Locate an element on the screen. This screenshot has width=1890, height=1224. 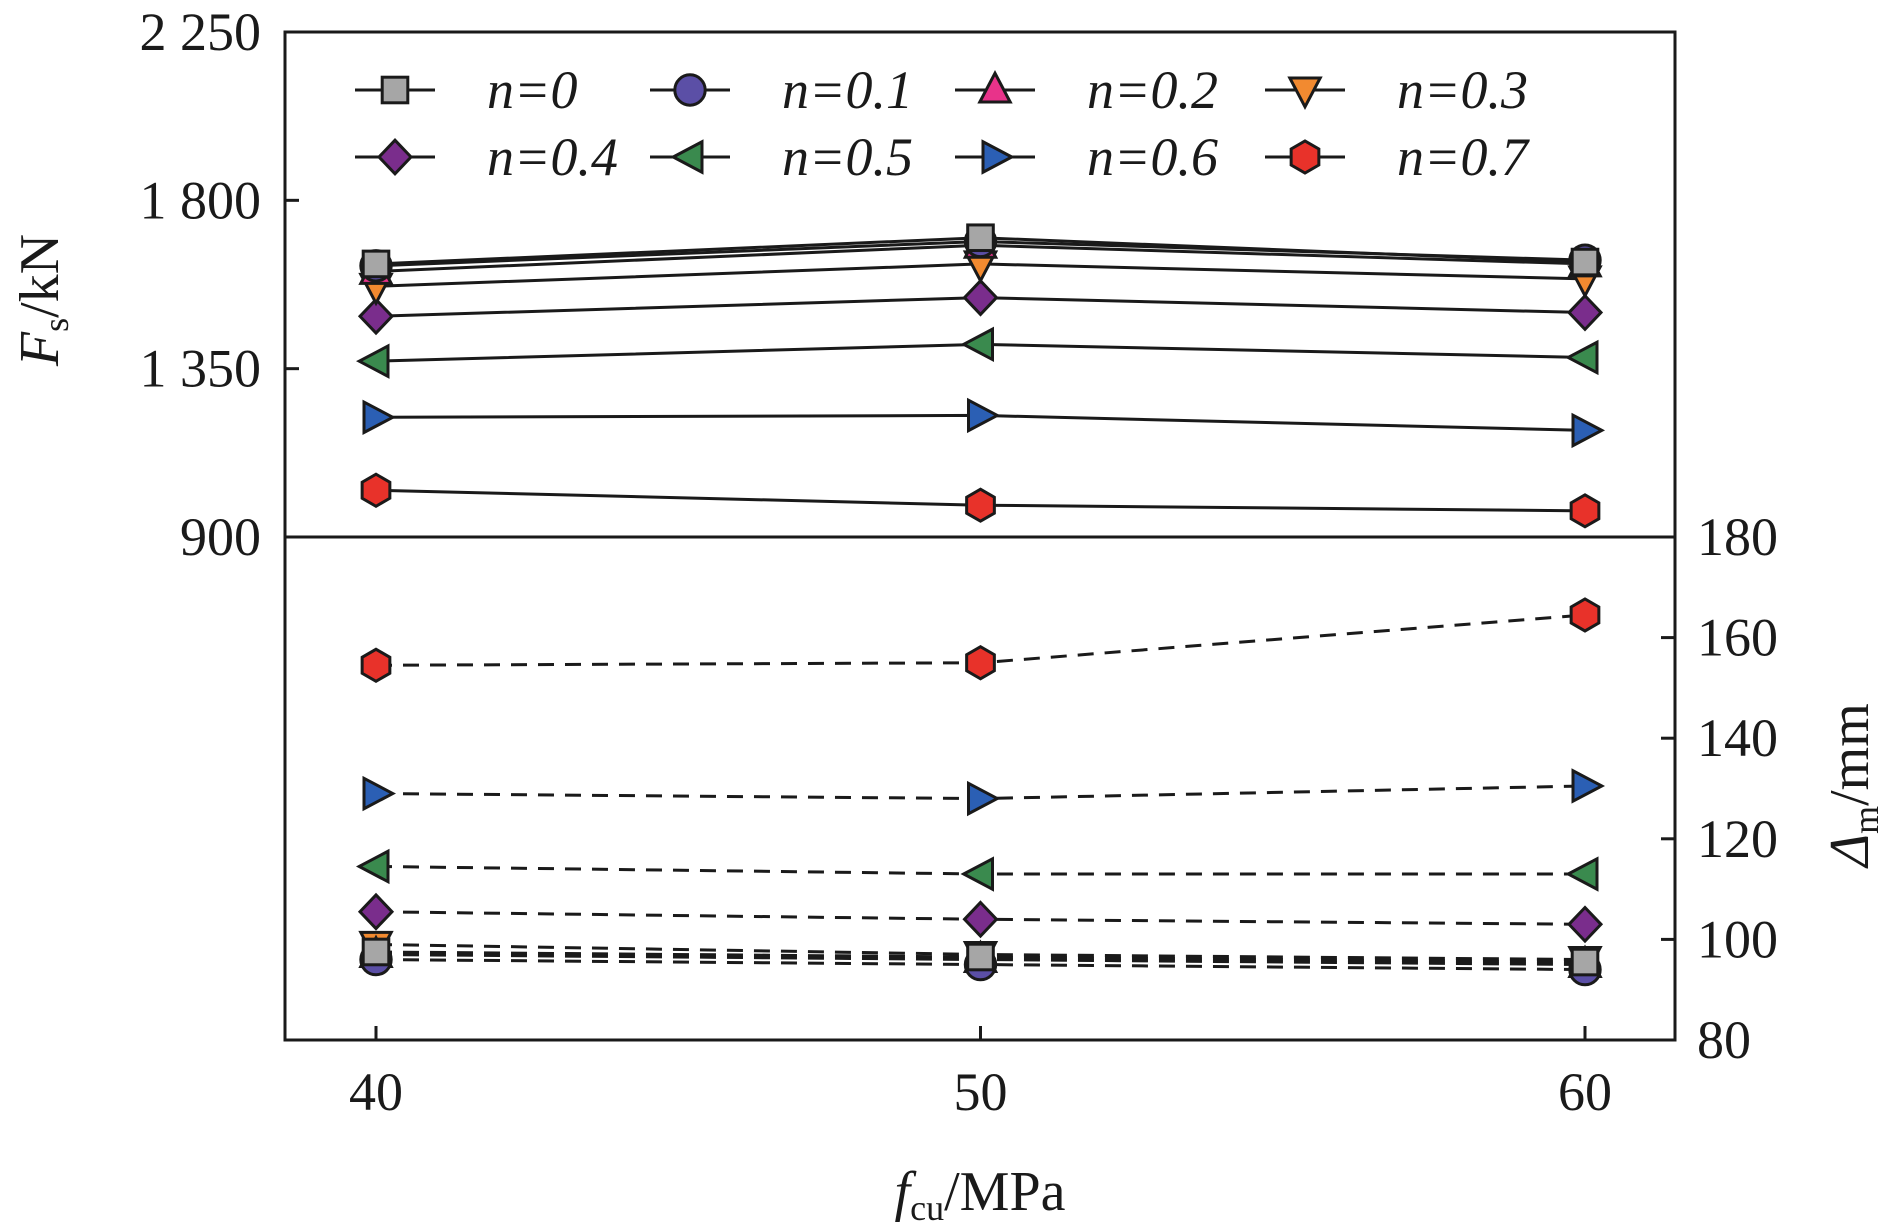
y-left-axis-title: Fs/kN is located at coordinates (42, 300).